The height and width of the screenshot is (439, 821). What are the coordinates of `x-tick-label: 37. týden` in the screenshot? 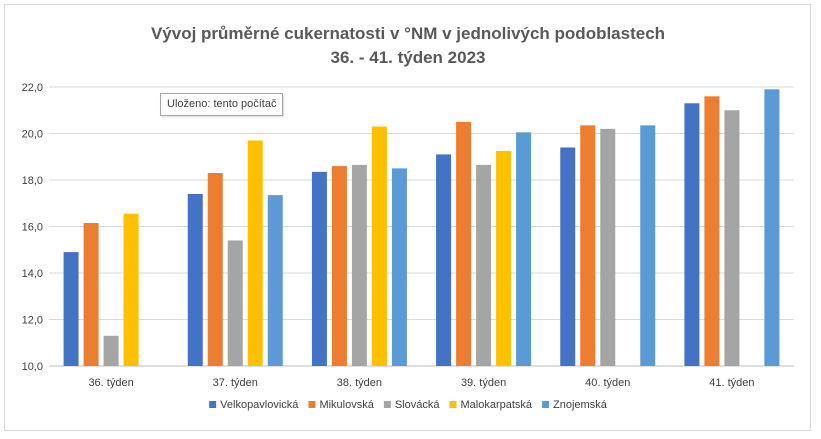 It's located at (235, 383).